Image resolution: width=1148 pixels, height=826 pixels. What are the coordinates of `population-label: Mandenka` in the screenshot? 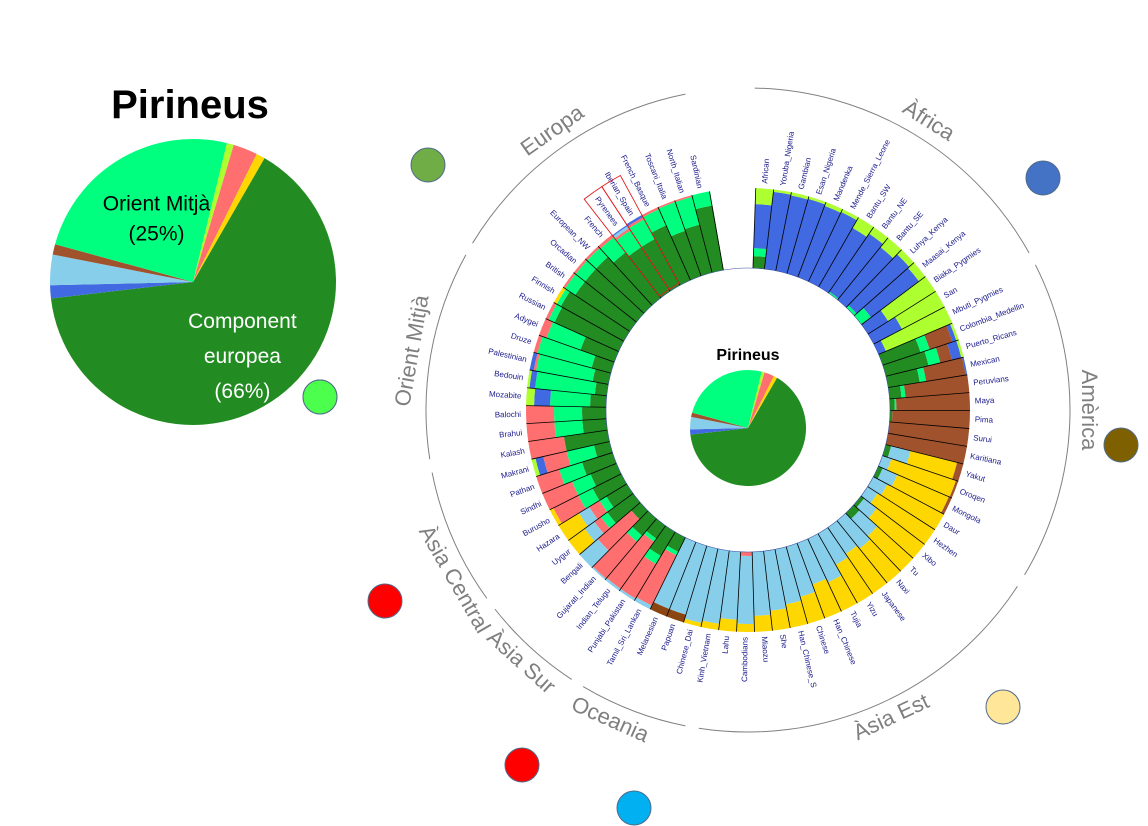 It's located at (843, 183).